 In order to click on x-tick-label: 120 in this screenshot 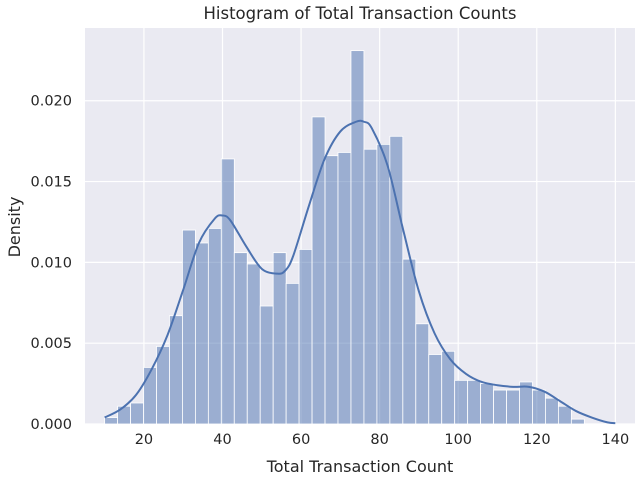, I will do `click(537, 440)`.